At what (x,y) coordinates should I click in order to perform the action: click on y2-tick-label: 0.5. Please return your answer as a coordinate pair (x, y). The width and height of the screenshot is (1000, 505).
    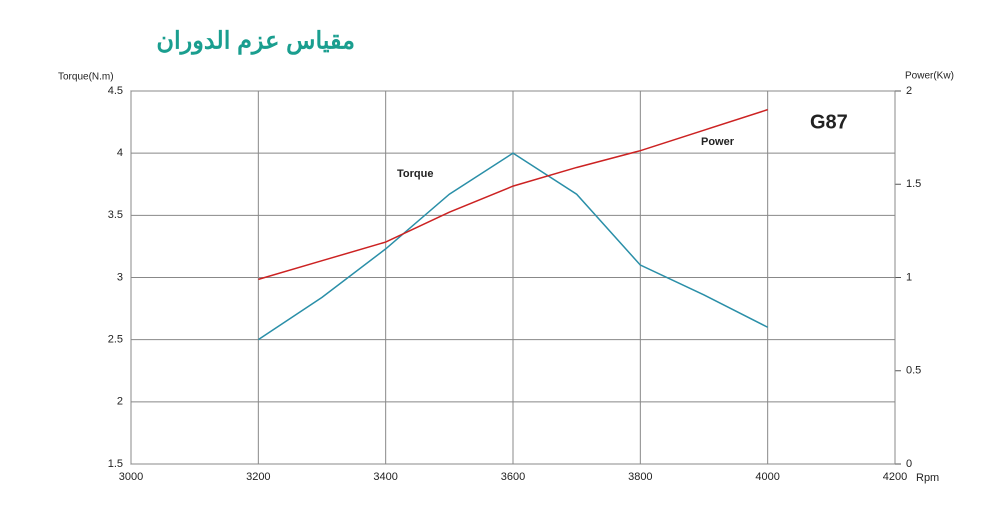
    Looking at the image, I should click on (913, 371).